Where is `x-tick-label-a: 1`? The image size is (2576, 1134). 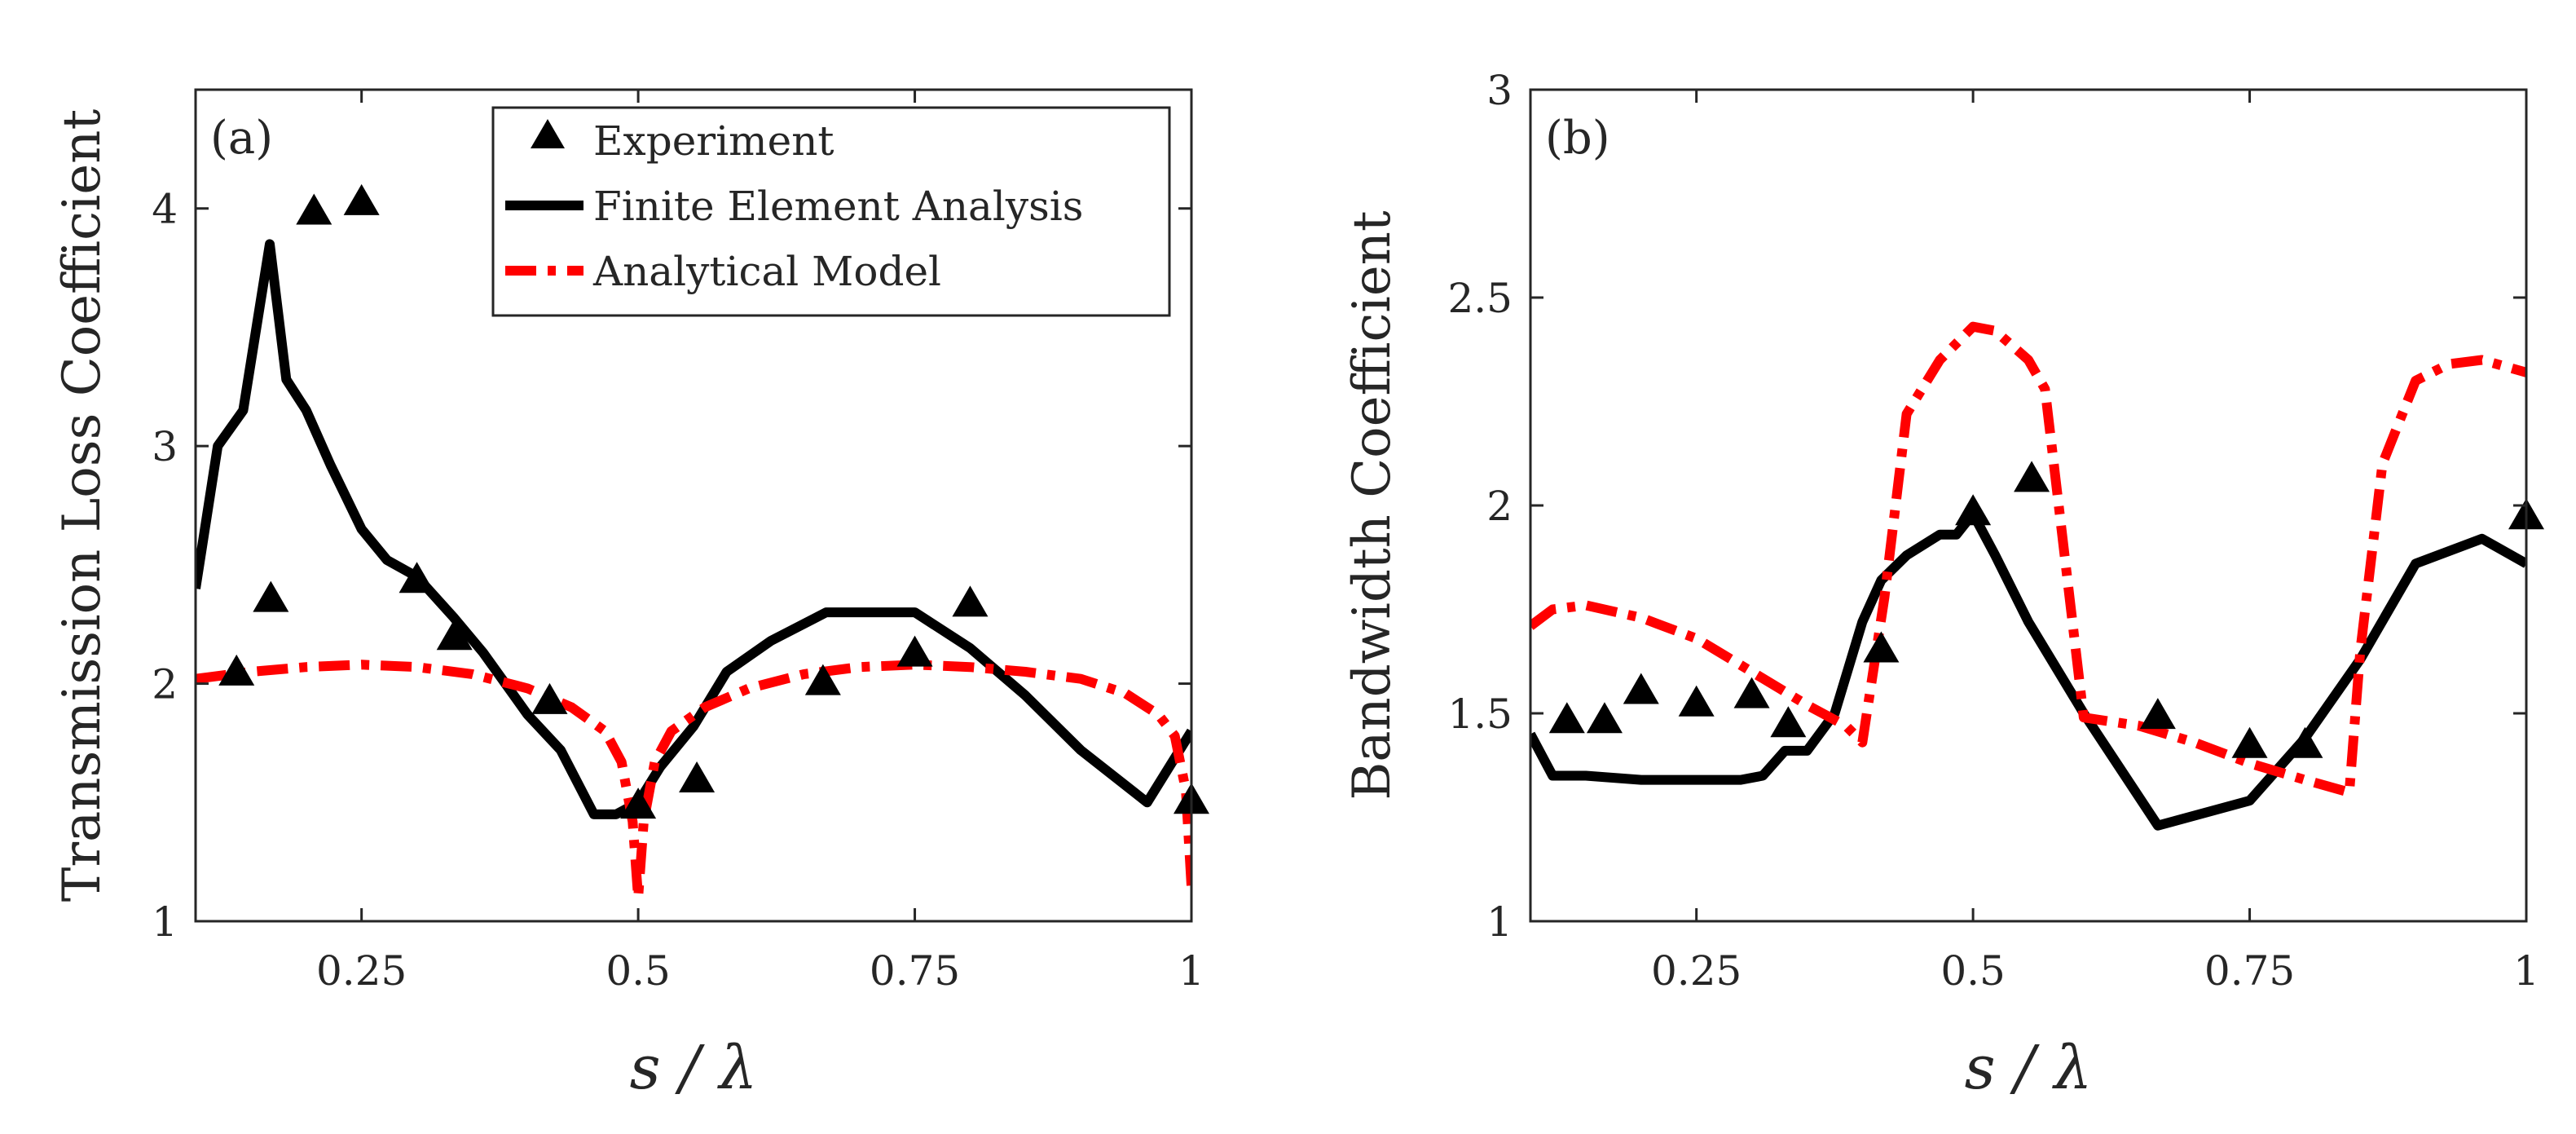
x-tick-label-a: 1 is located at coordinates (1191, 971).